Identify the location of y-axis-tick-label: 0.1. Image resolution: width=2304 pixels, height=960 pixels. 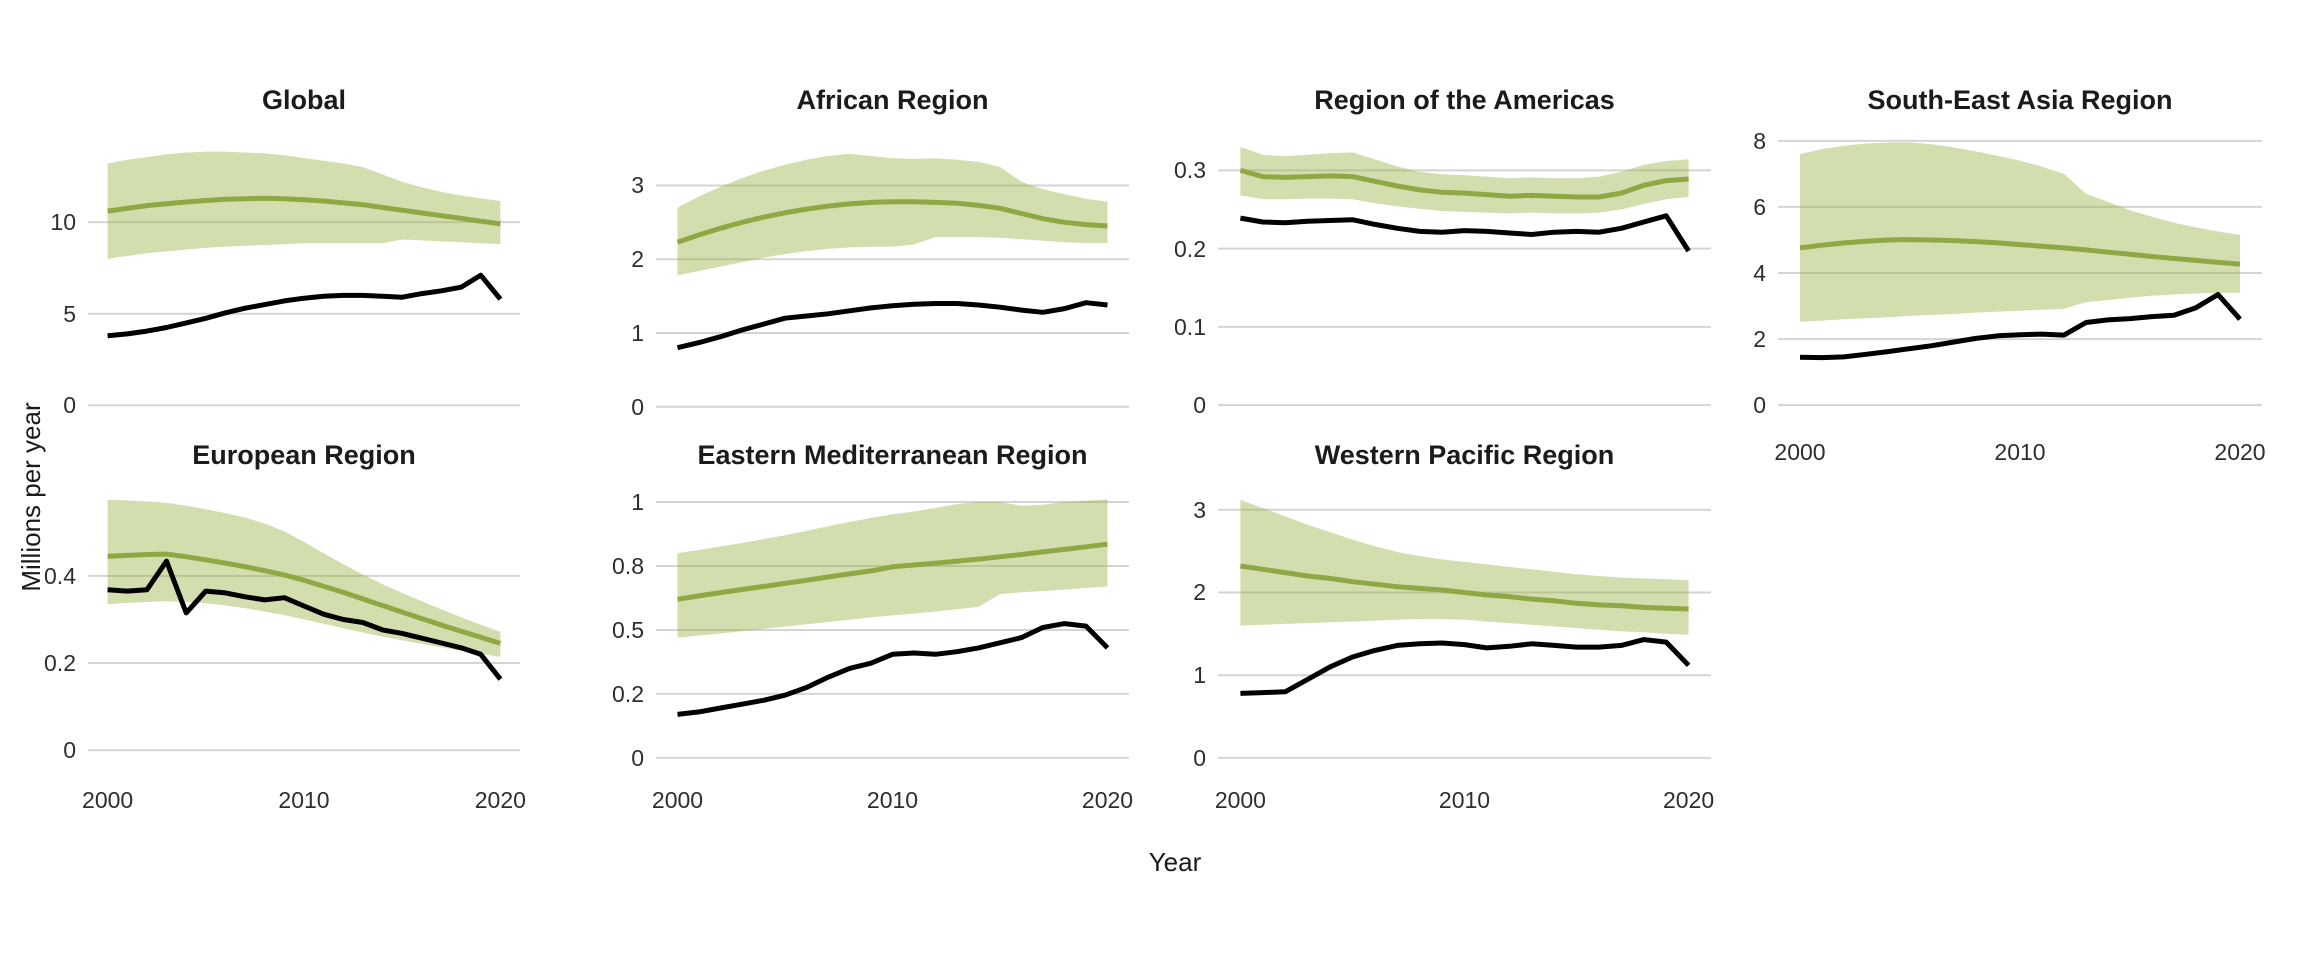
(1190, 326).